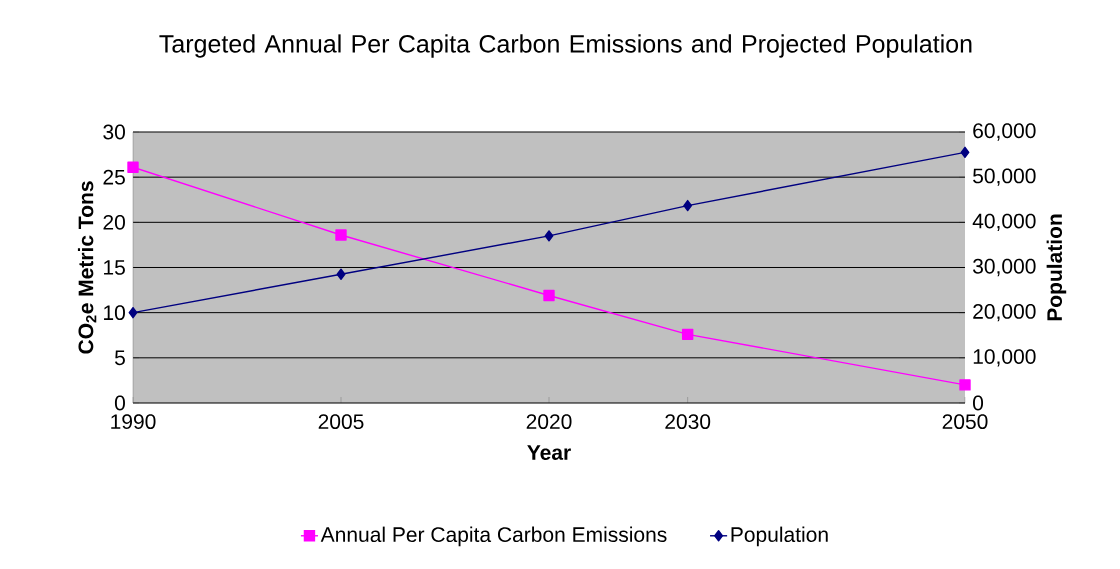 This screenshot has width=1120, height=569. I want to click on y-tick-label: 20, so click(114, 222).